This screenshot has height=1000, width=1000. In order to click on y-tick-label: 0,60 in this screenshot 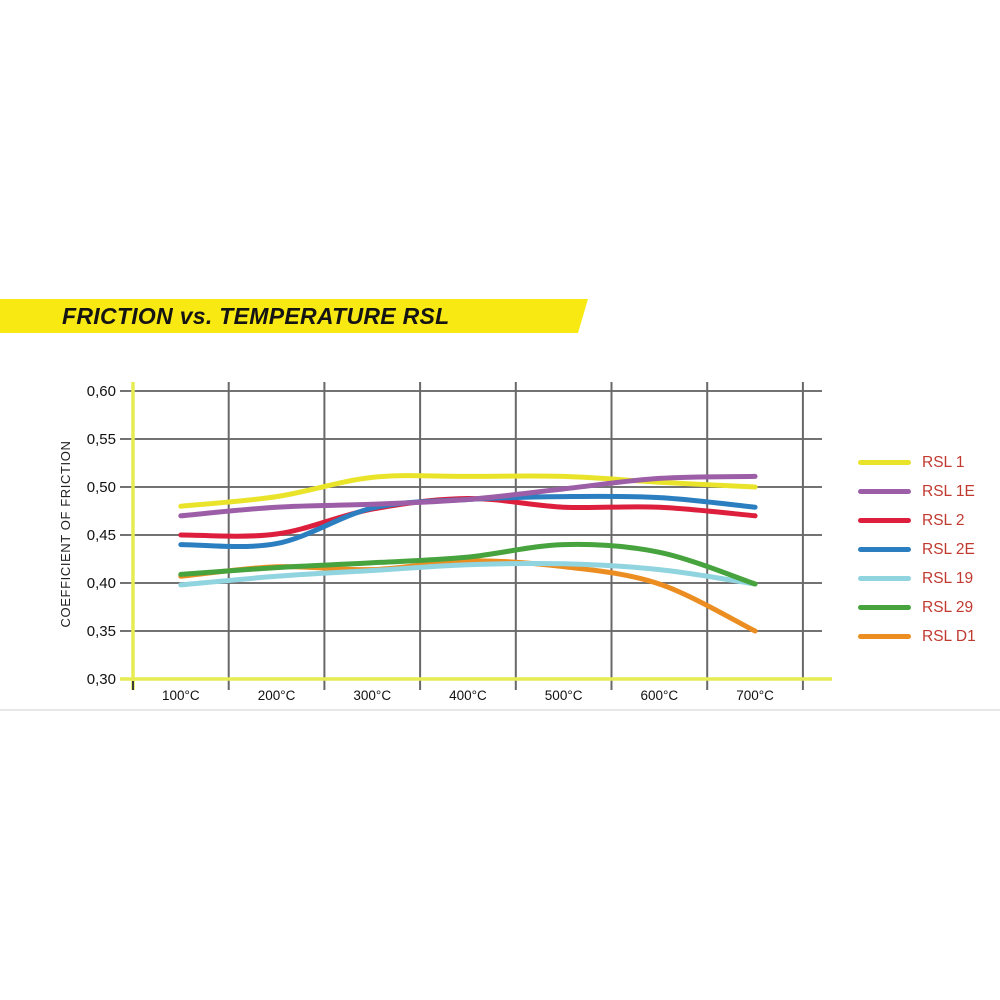, I will do `click(101, 391)`.